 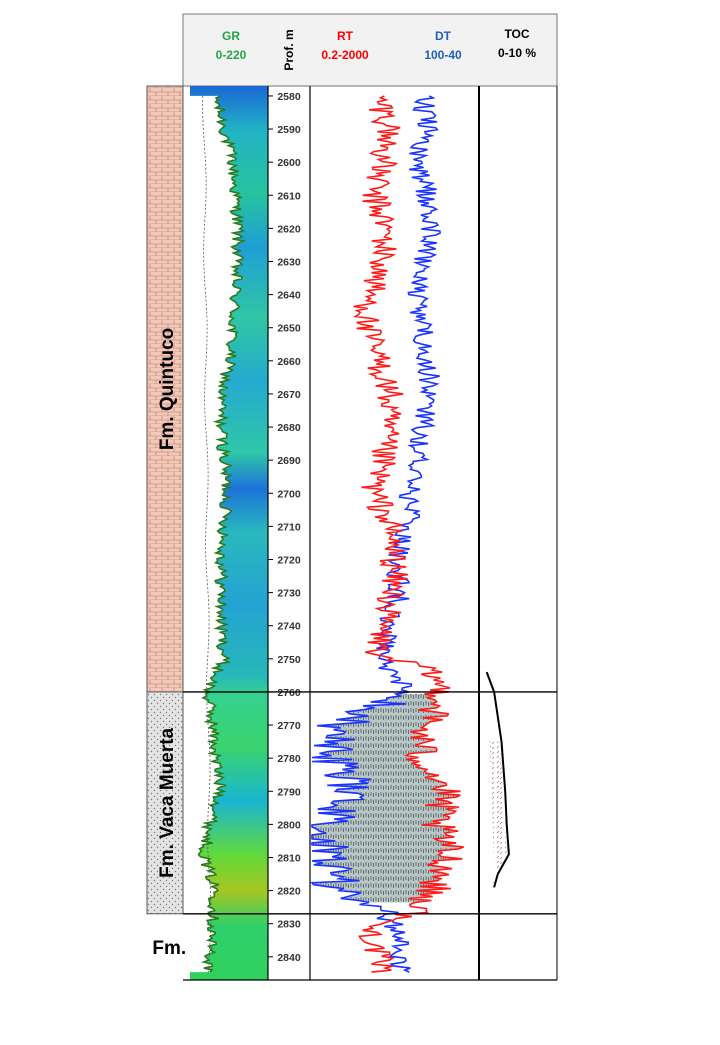 What do you see at coordinates (289, 660) in the screenshot?
I see `depth-tick-label-17: 2750` at bounding box center [289, 660].